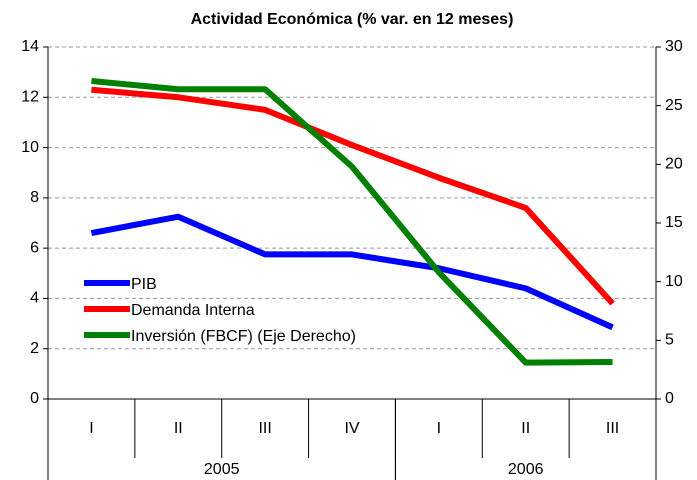  Describe the element at coordinates (34, 197) in the screenshot. I see `y-tick-label: 8` at that location.